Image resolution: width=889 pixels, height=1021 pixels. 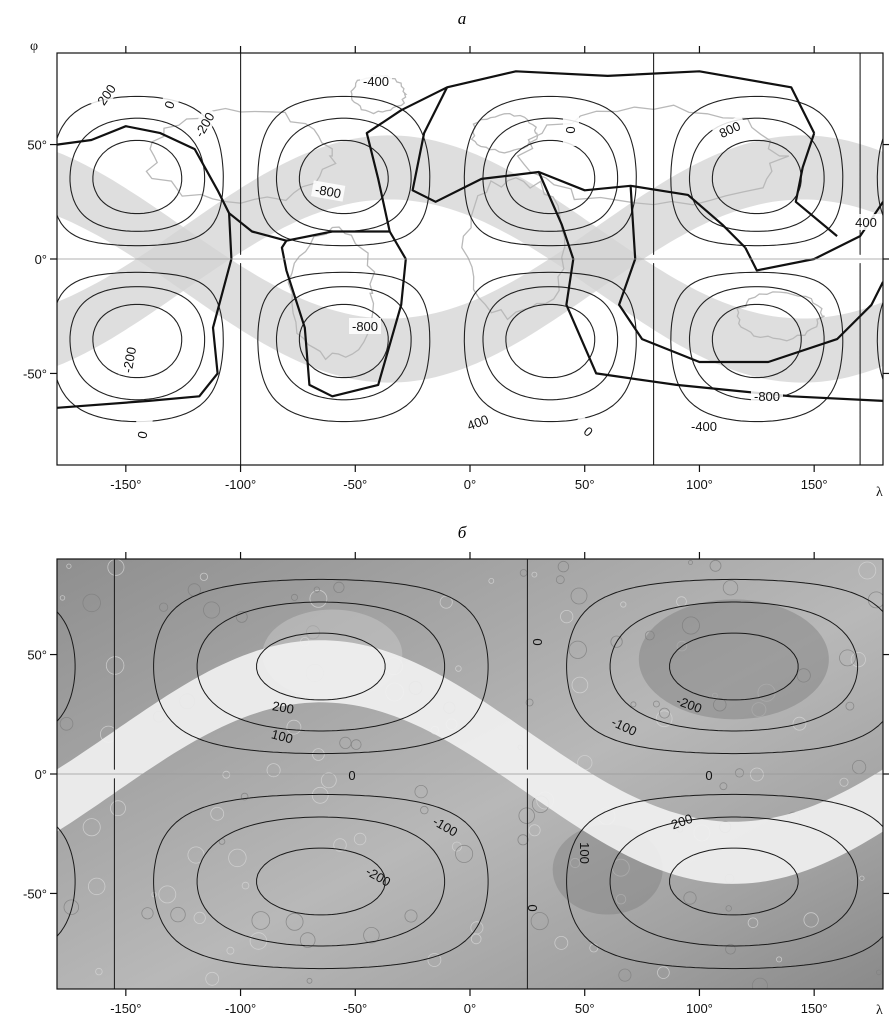 I want to click on panel-a-x-tick-labels: -150° -100° -50° 0° 50° 100° 150°, so click(x=468, y=484).